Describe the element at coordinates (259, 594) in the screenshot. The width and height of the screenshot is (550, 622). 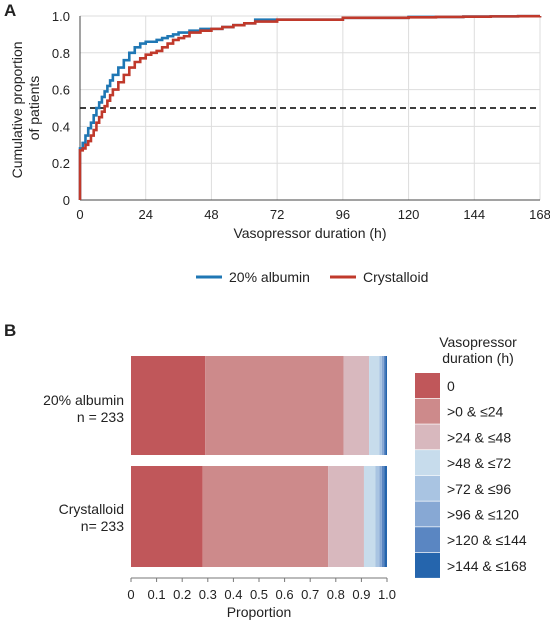
I see `proportion-tick-label: 0.5` at that location.